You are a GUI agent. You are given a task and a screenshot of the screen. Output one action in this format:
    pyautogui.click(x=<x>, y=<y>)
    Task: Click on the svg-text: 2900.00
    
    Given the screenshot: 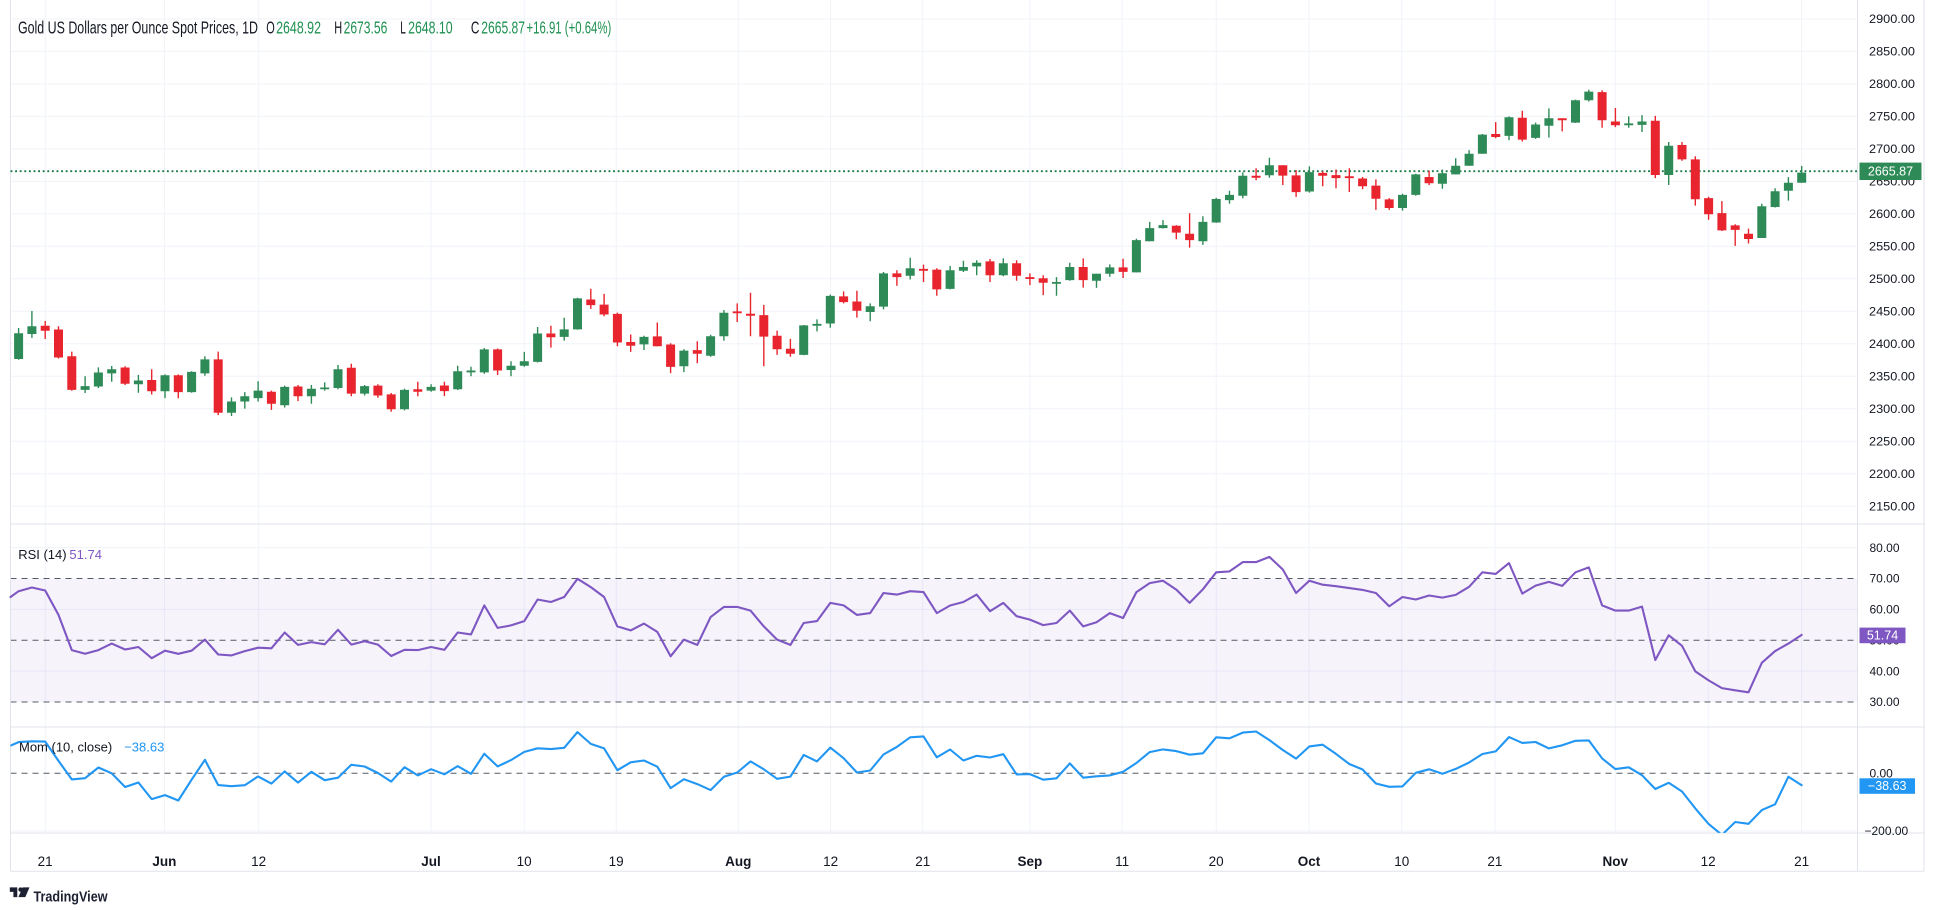 What is the action you would take?
    pyautogui.click(x=1892, y=19)
    